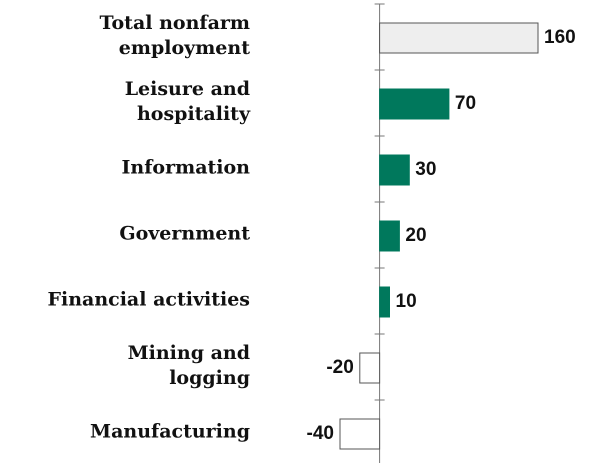 This screenshot has width=600, height=463. Describe the element at coordinates (425, 169) in the screenshot. I see `value-label: 30` at that location.